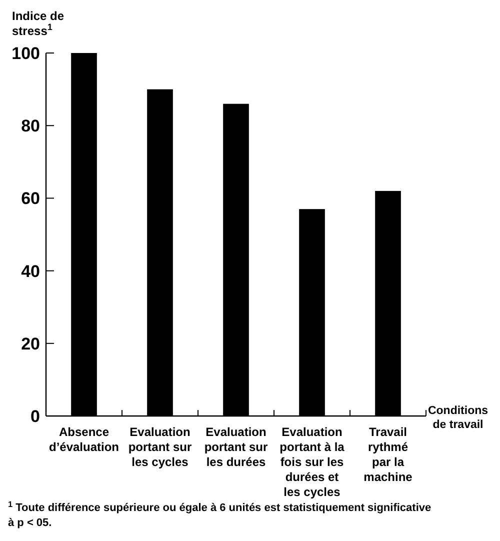 This screenshot has width=500, height=541. I want to click on y-tick-label: 100, so click(26, 53).